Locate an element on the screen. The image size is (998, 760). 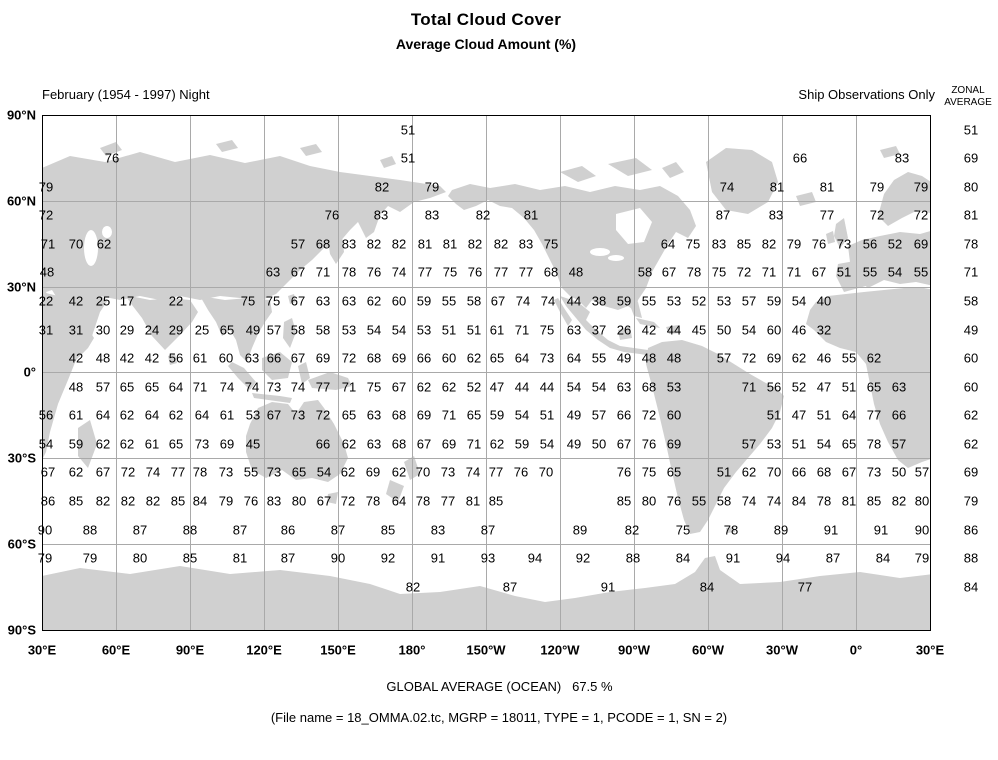
lon-axis-label: 120°E is located at coordinates (264, 650).